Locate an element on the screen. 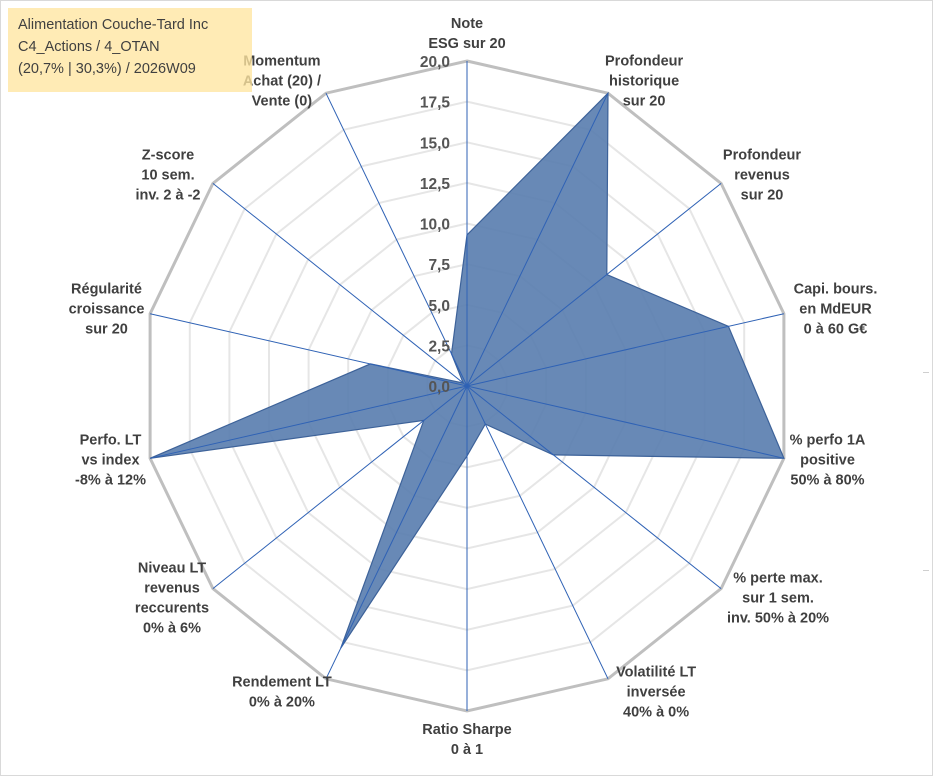 The height and width of the screenshot is (776, 933). period-label: (20,7% | 30,3%) / 2026W09 is located at coordinates (107, 69).